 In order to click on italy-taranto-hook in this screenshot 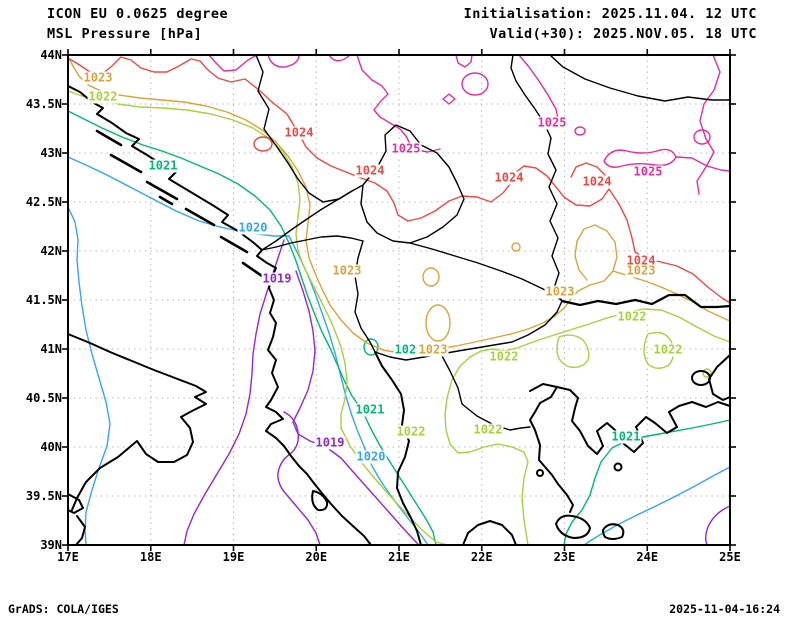, I will do `click(75, 503)`.